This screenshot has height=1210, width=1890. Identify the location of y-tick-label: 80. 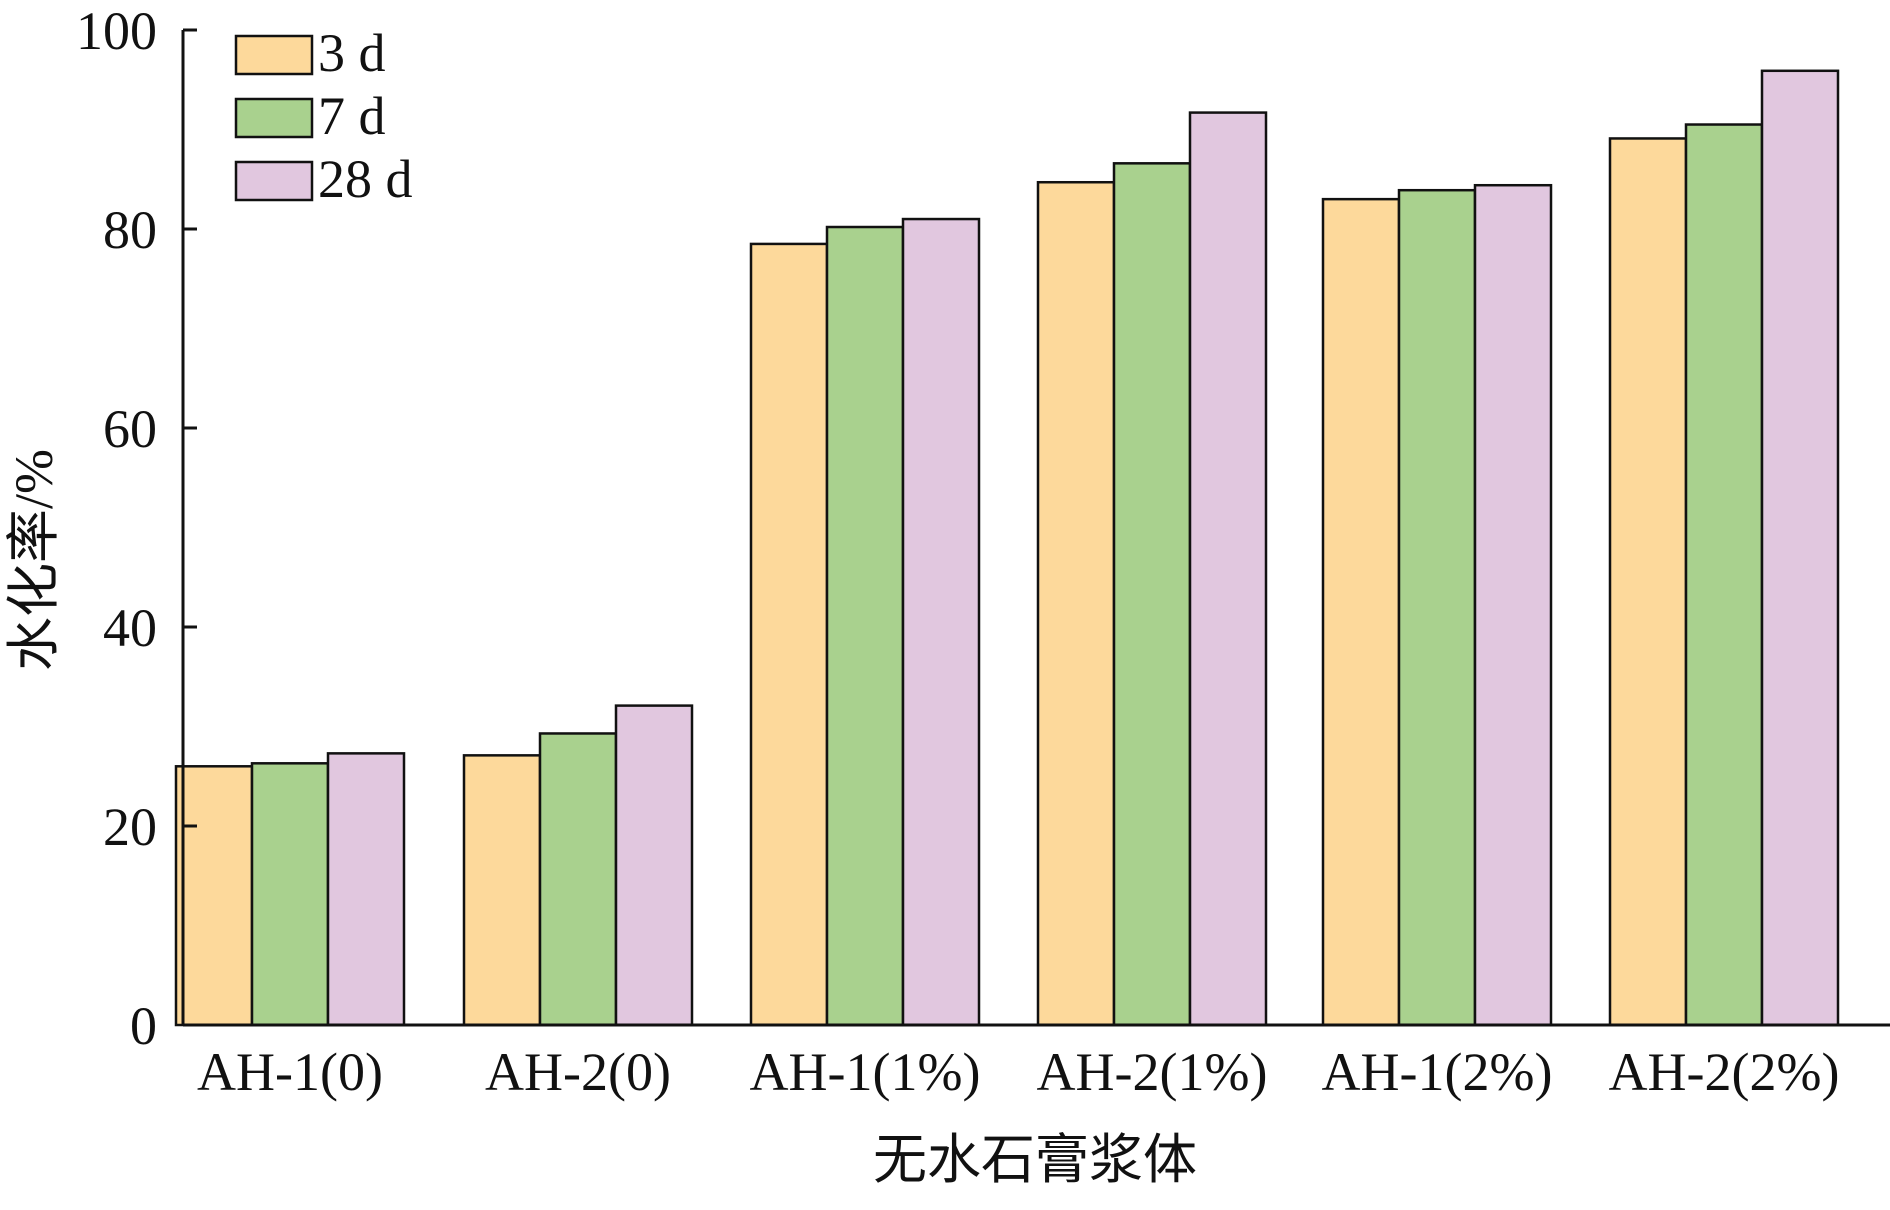
(130, 230).